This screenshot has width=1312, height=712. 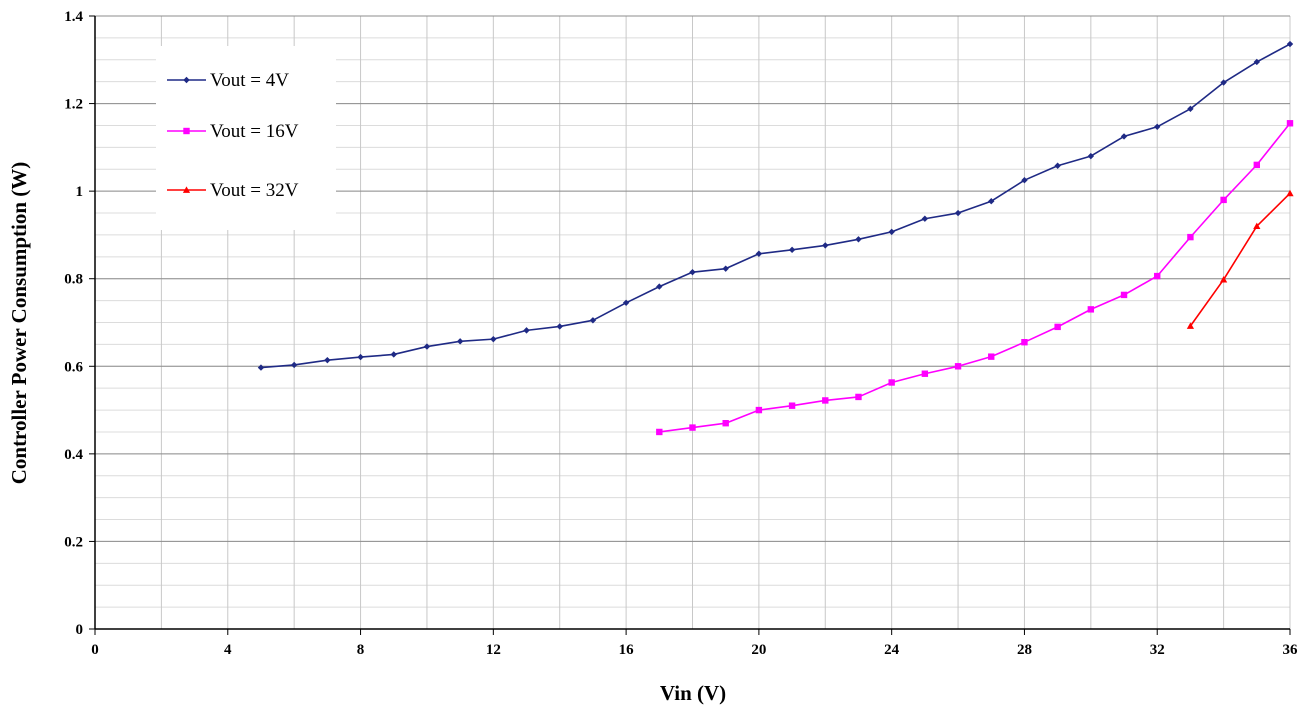 What do you see at coordinates (73, 17) in the screenshot?
I see `y-tick-label: 1.4` at bounding box center [73, 17].